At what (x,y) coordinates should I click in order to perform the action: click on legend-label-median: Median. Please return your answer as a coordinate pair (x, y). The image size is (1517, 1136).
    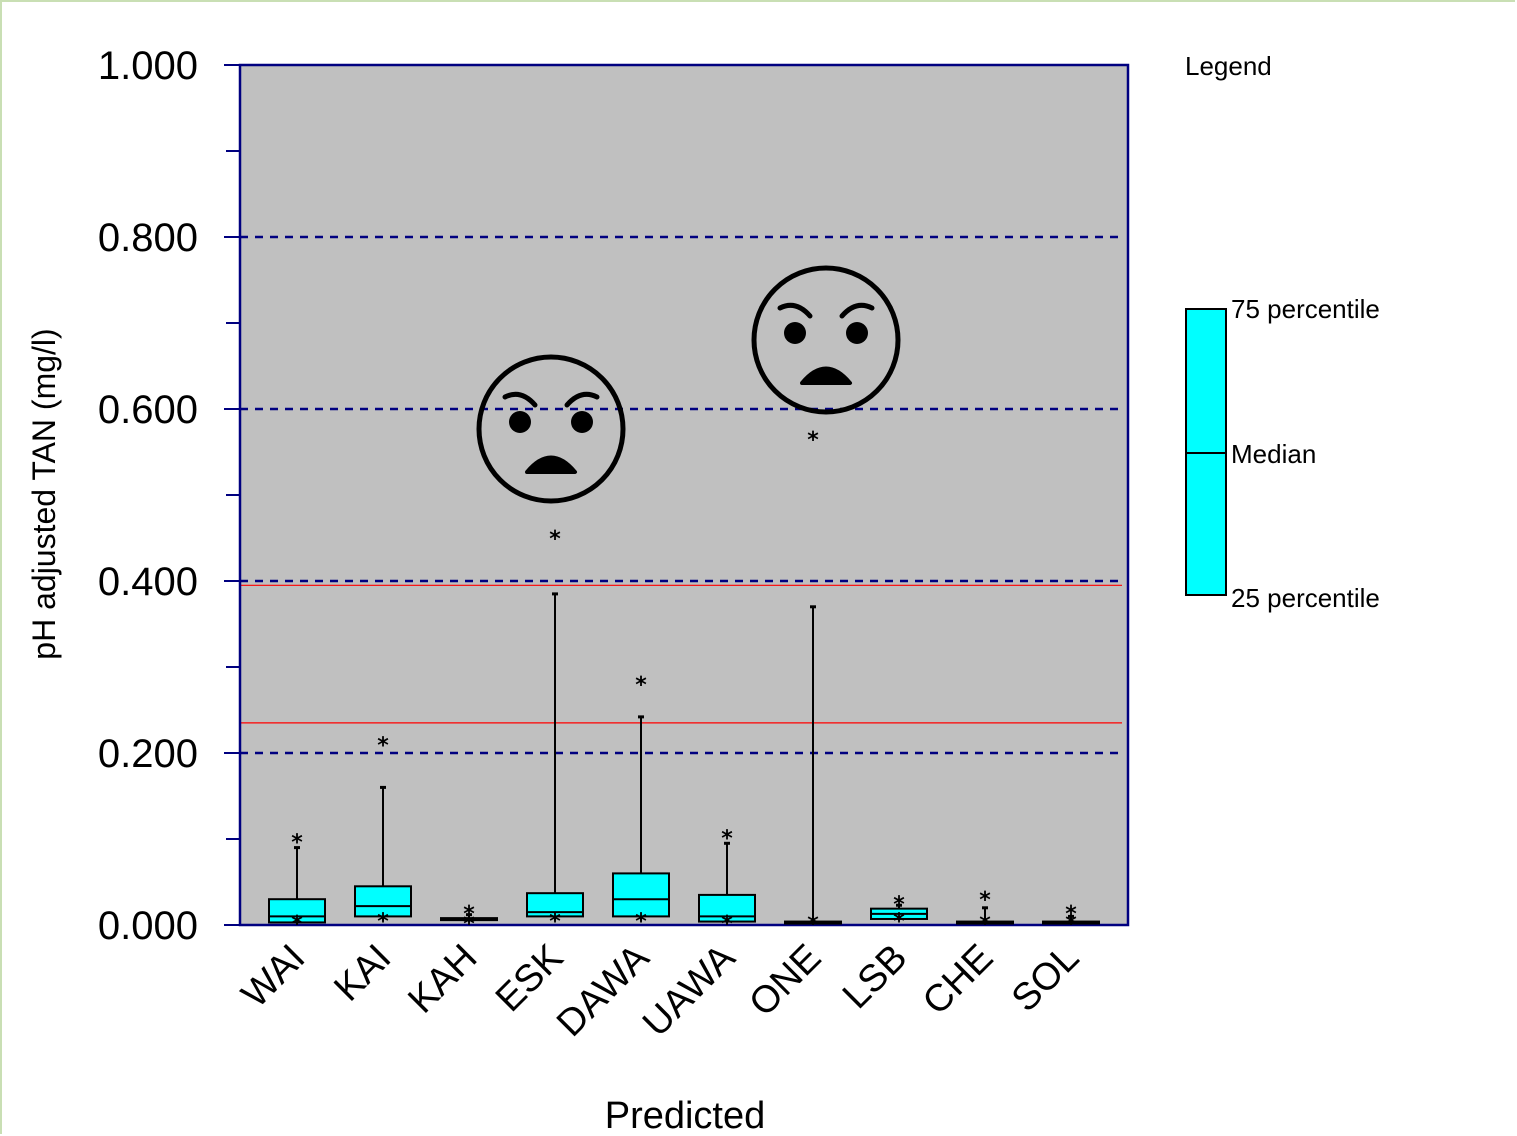
    Looking at the image, I should click on (1273, 454).